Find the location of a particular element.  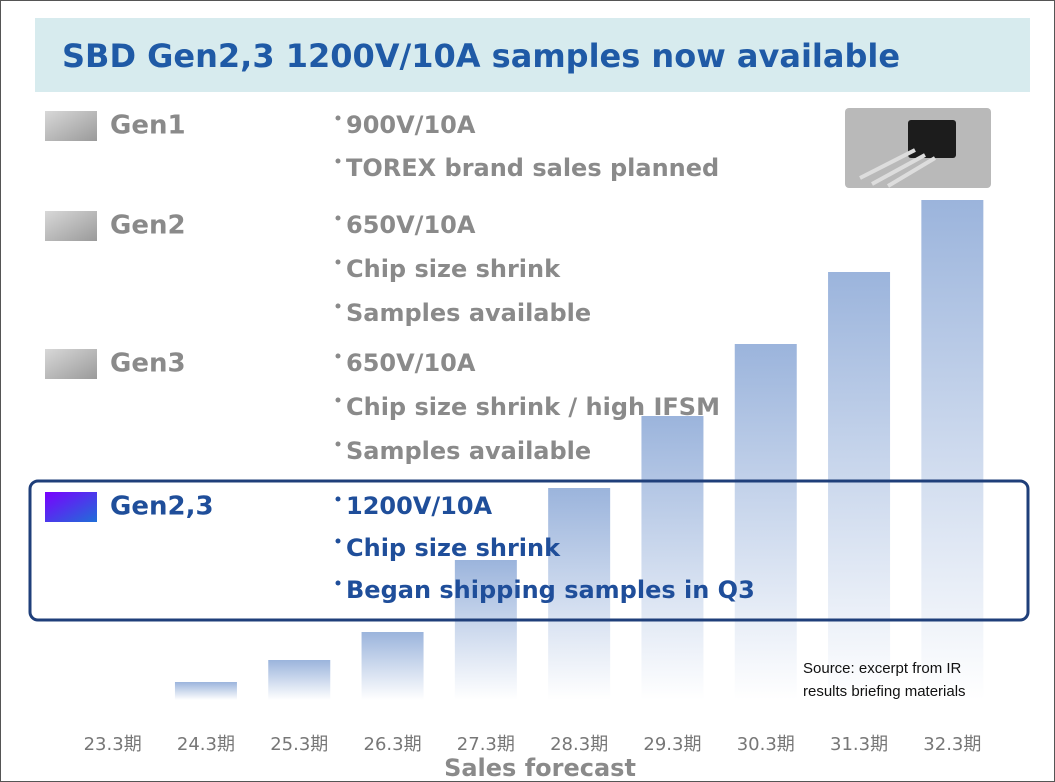

feature: TOREX brand sales planned is located at coordinates (532, 168).